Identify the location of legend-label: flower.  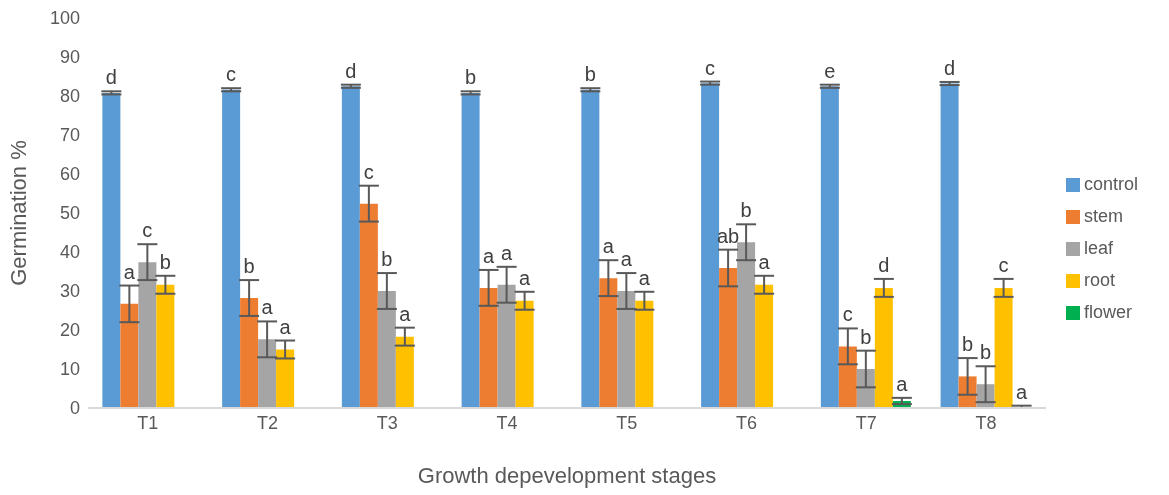
(1107, 312).